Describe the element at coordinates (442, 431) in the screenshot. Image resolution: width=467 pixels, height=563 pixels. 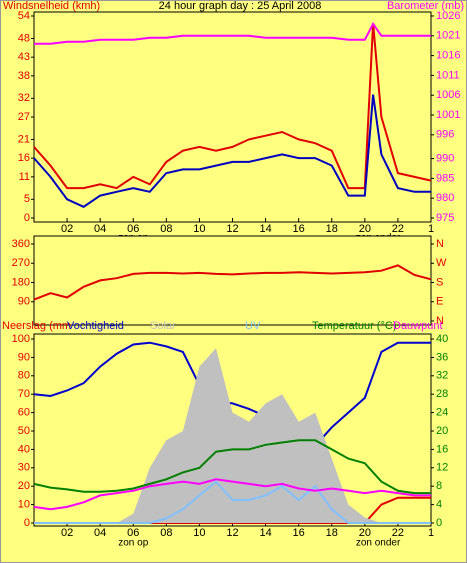
I see `y2-tick-label: 20` at that location.